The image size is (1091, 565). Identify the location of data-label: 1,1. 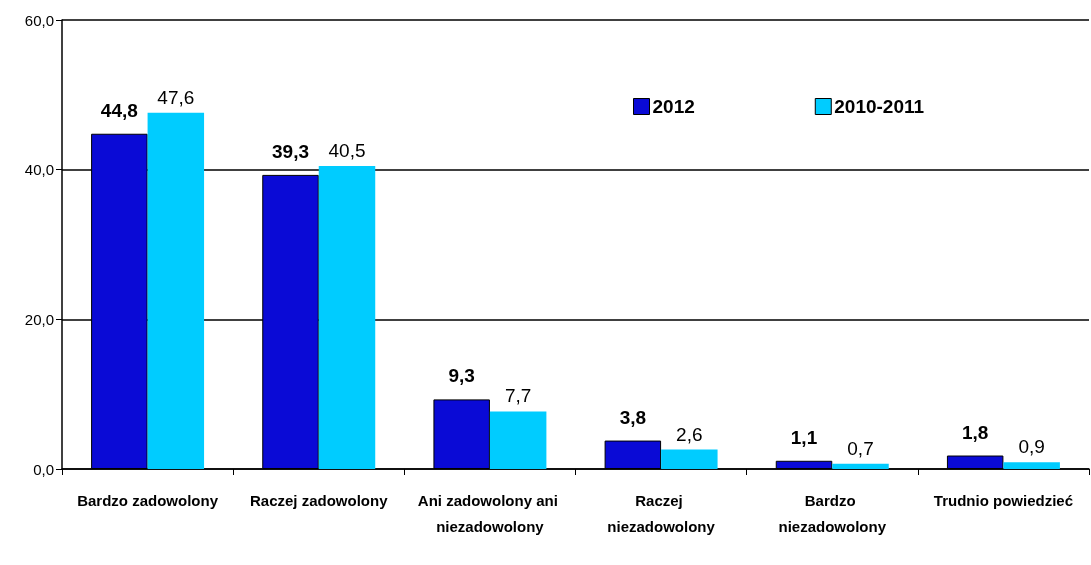
(804, 437).